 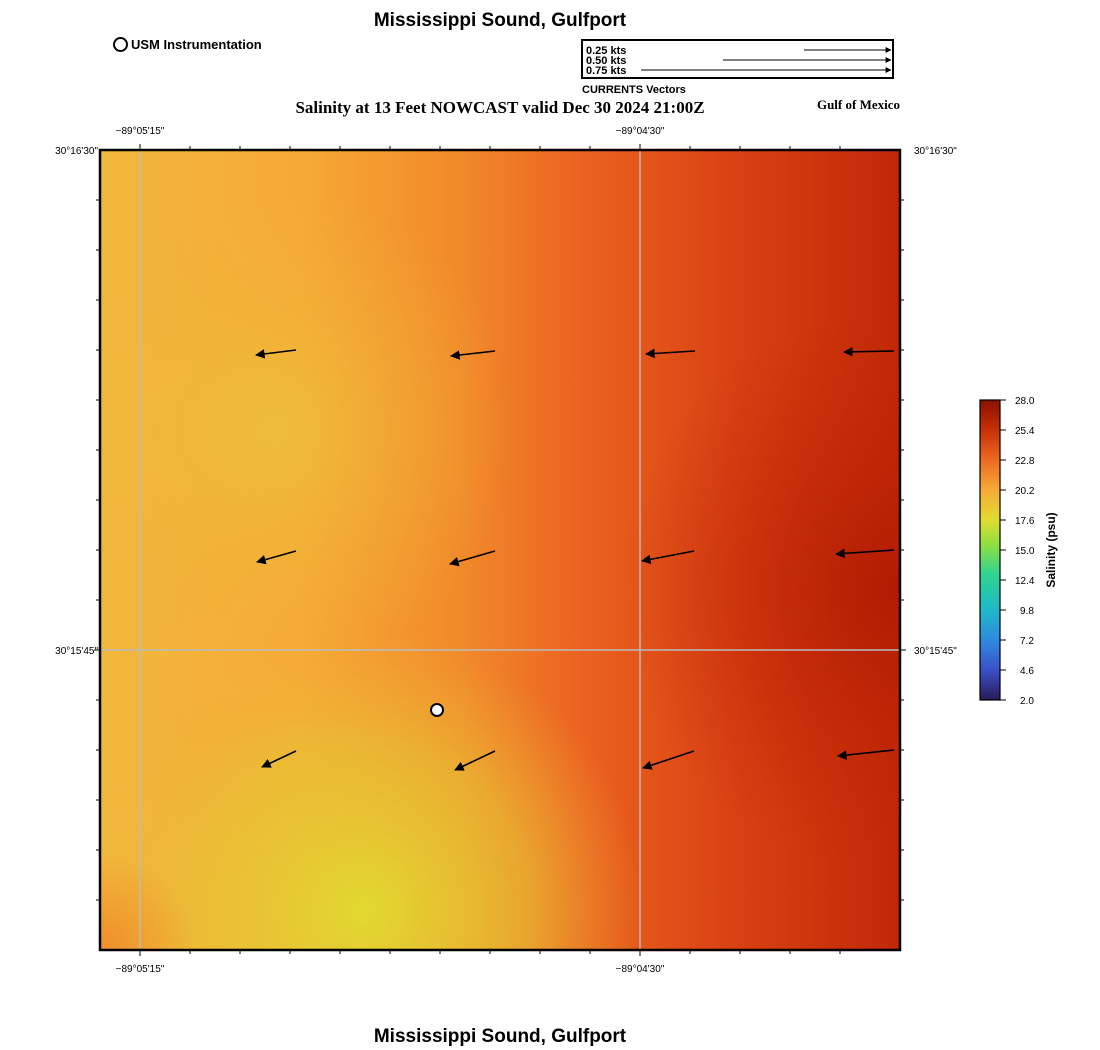 I want to click on region-label: Gulf of Mexico, so click(x=858, y=104).